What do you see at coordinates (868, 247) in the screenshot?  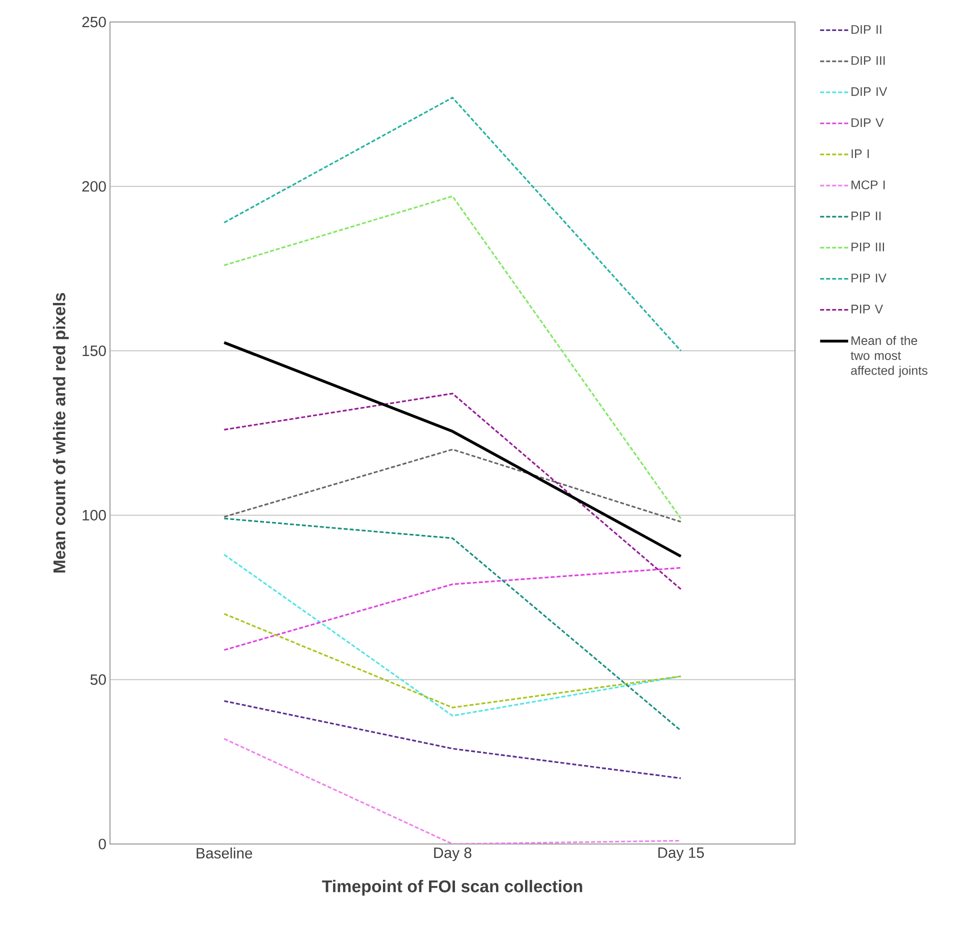 I see `legend-label: PIP III` at bounding box center [868, 247].